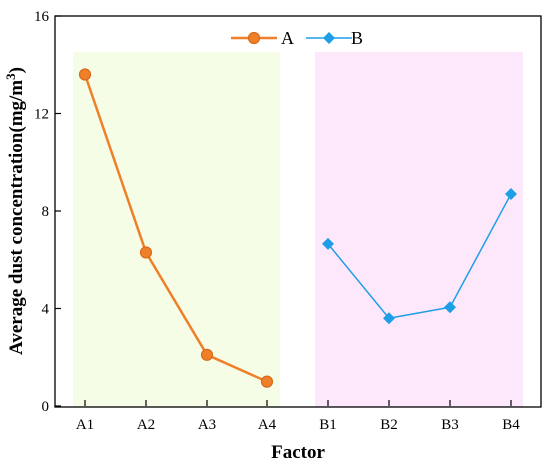 Image resolution: width=550 pixels, height=466 pixels. I want to click on series-b-line, so click(419, 256).